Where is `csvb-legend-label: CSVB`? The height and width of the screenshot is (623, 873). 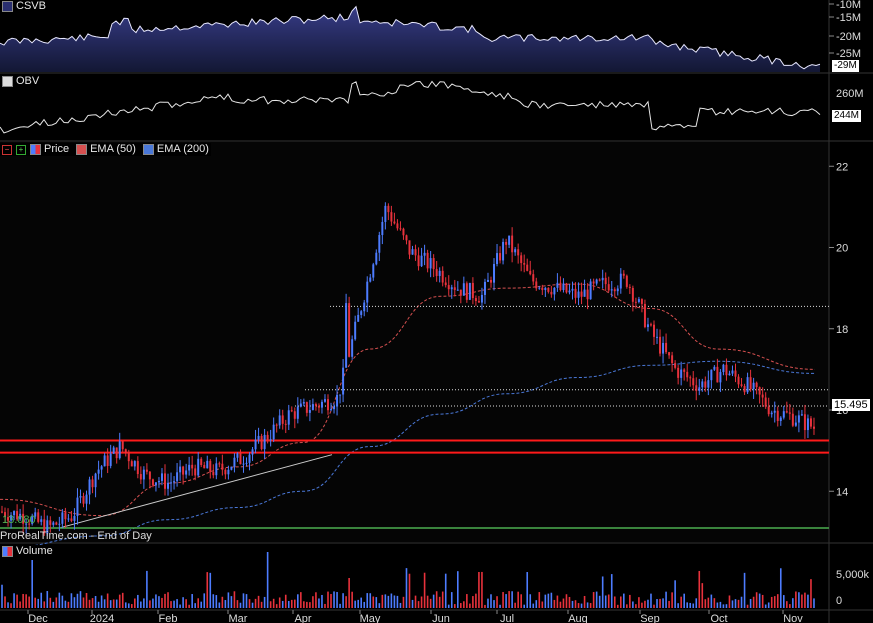
csvb-legend-label: CSVB is located at coordinates (31, 6).